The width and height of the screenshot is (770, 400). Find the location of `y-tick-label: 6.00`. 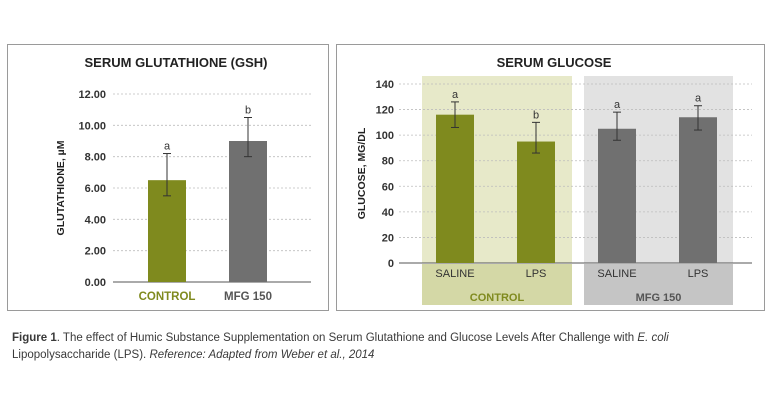

y-tick-label: 6.00 is located at coordinates (95, 189).